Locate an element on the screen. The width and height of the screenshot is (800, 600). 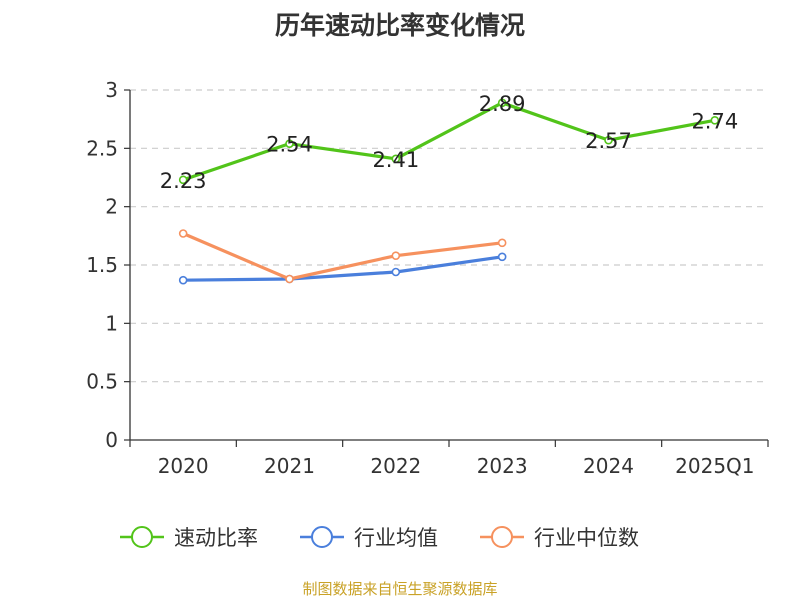
y-tick-label: 0.5 is located at coordinates (102, 382).